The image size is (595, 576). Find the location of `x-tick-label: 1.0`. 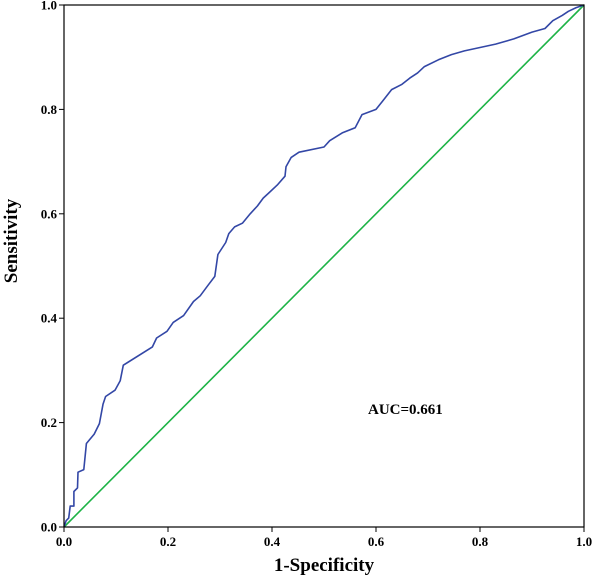

x-tick-label: 1.0 is located at coordinates (584, 541).